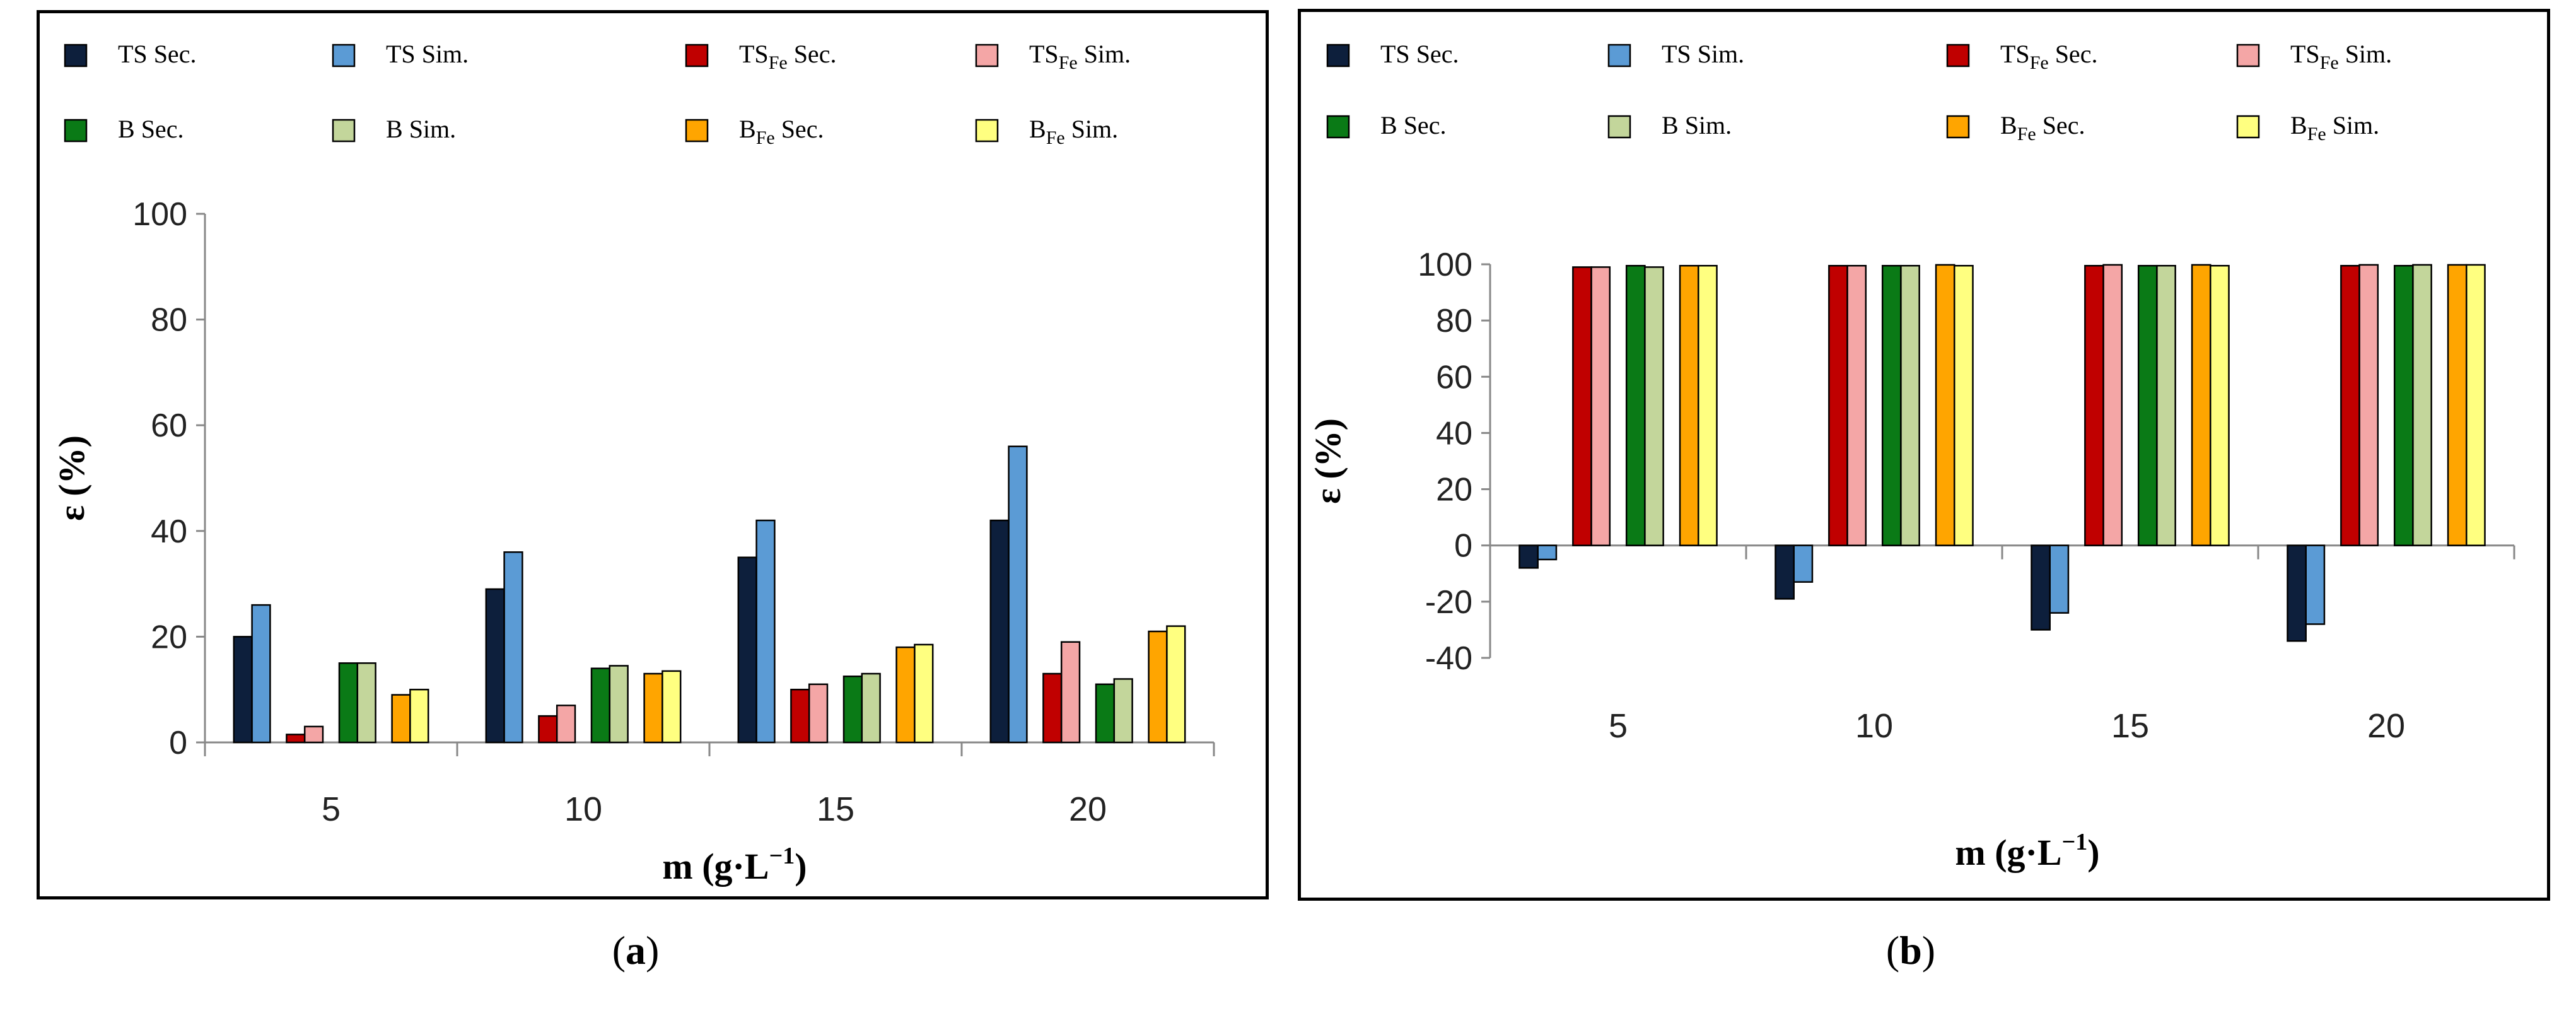  I want to click on legend-label: TSFe Sim., so click(2341, 56).